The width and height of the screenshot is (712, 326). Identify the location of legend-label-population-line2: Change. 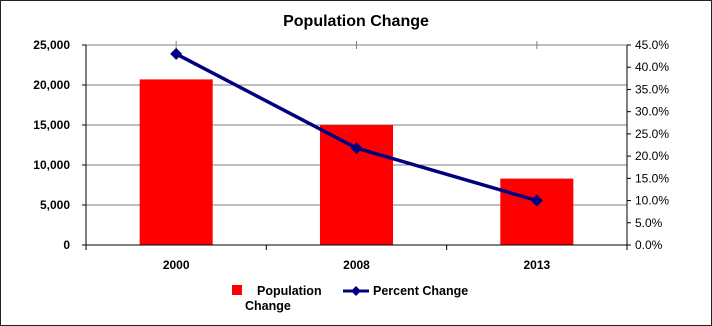
(268, 306).